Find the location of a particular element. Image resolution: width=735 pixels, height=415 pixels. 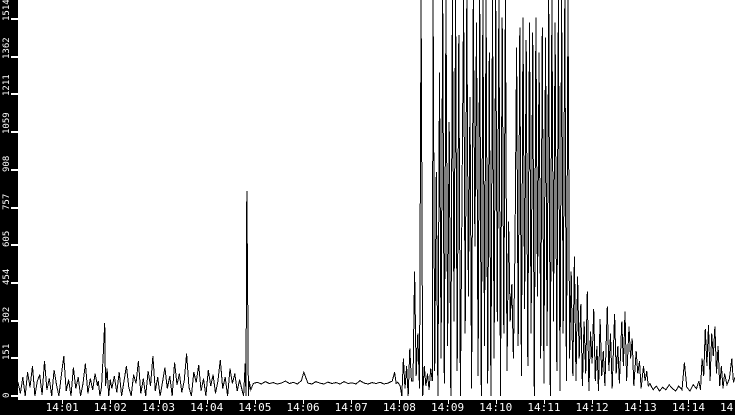

x-tick-label: 14:08 is located at coordinates (399, 407).